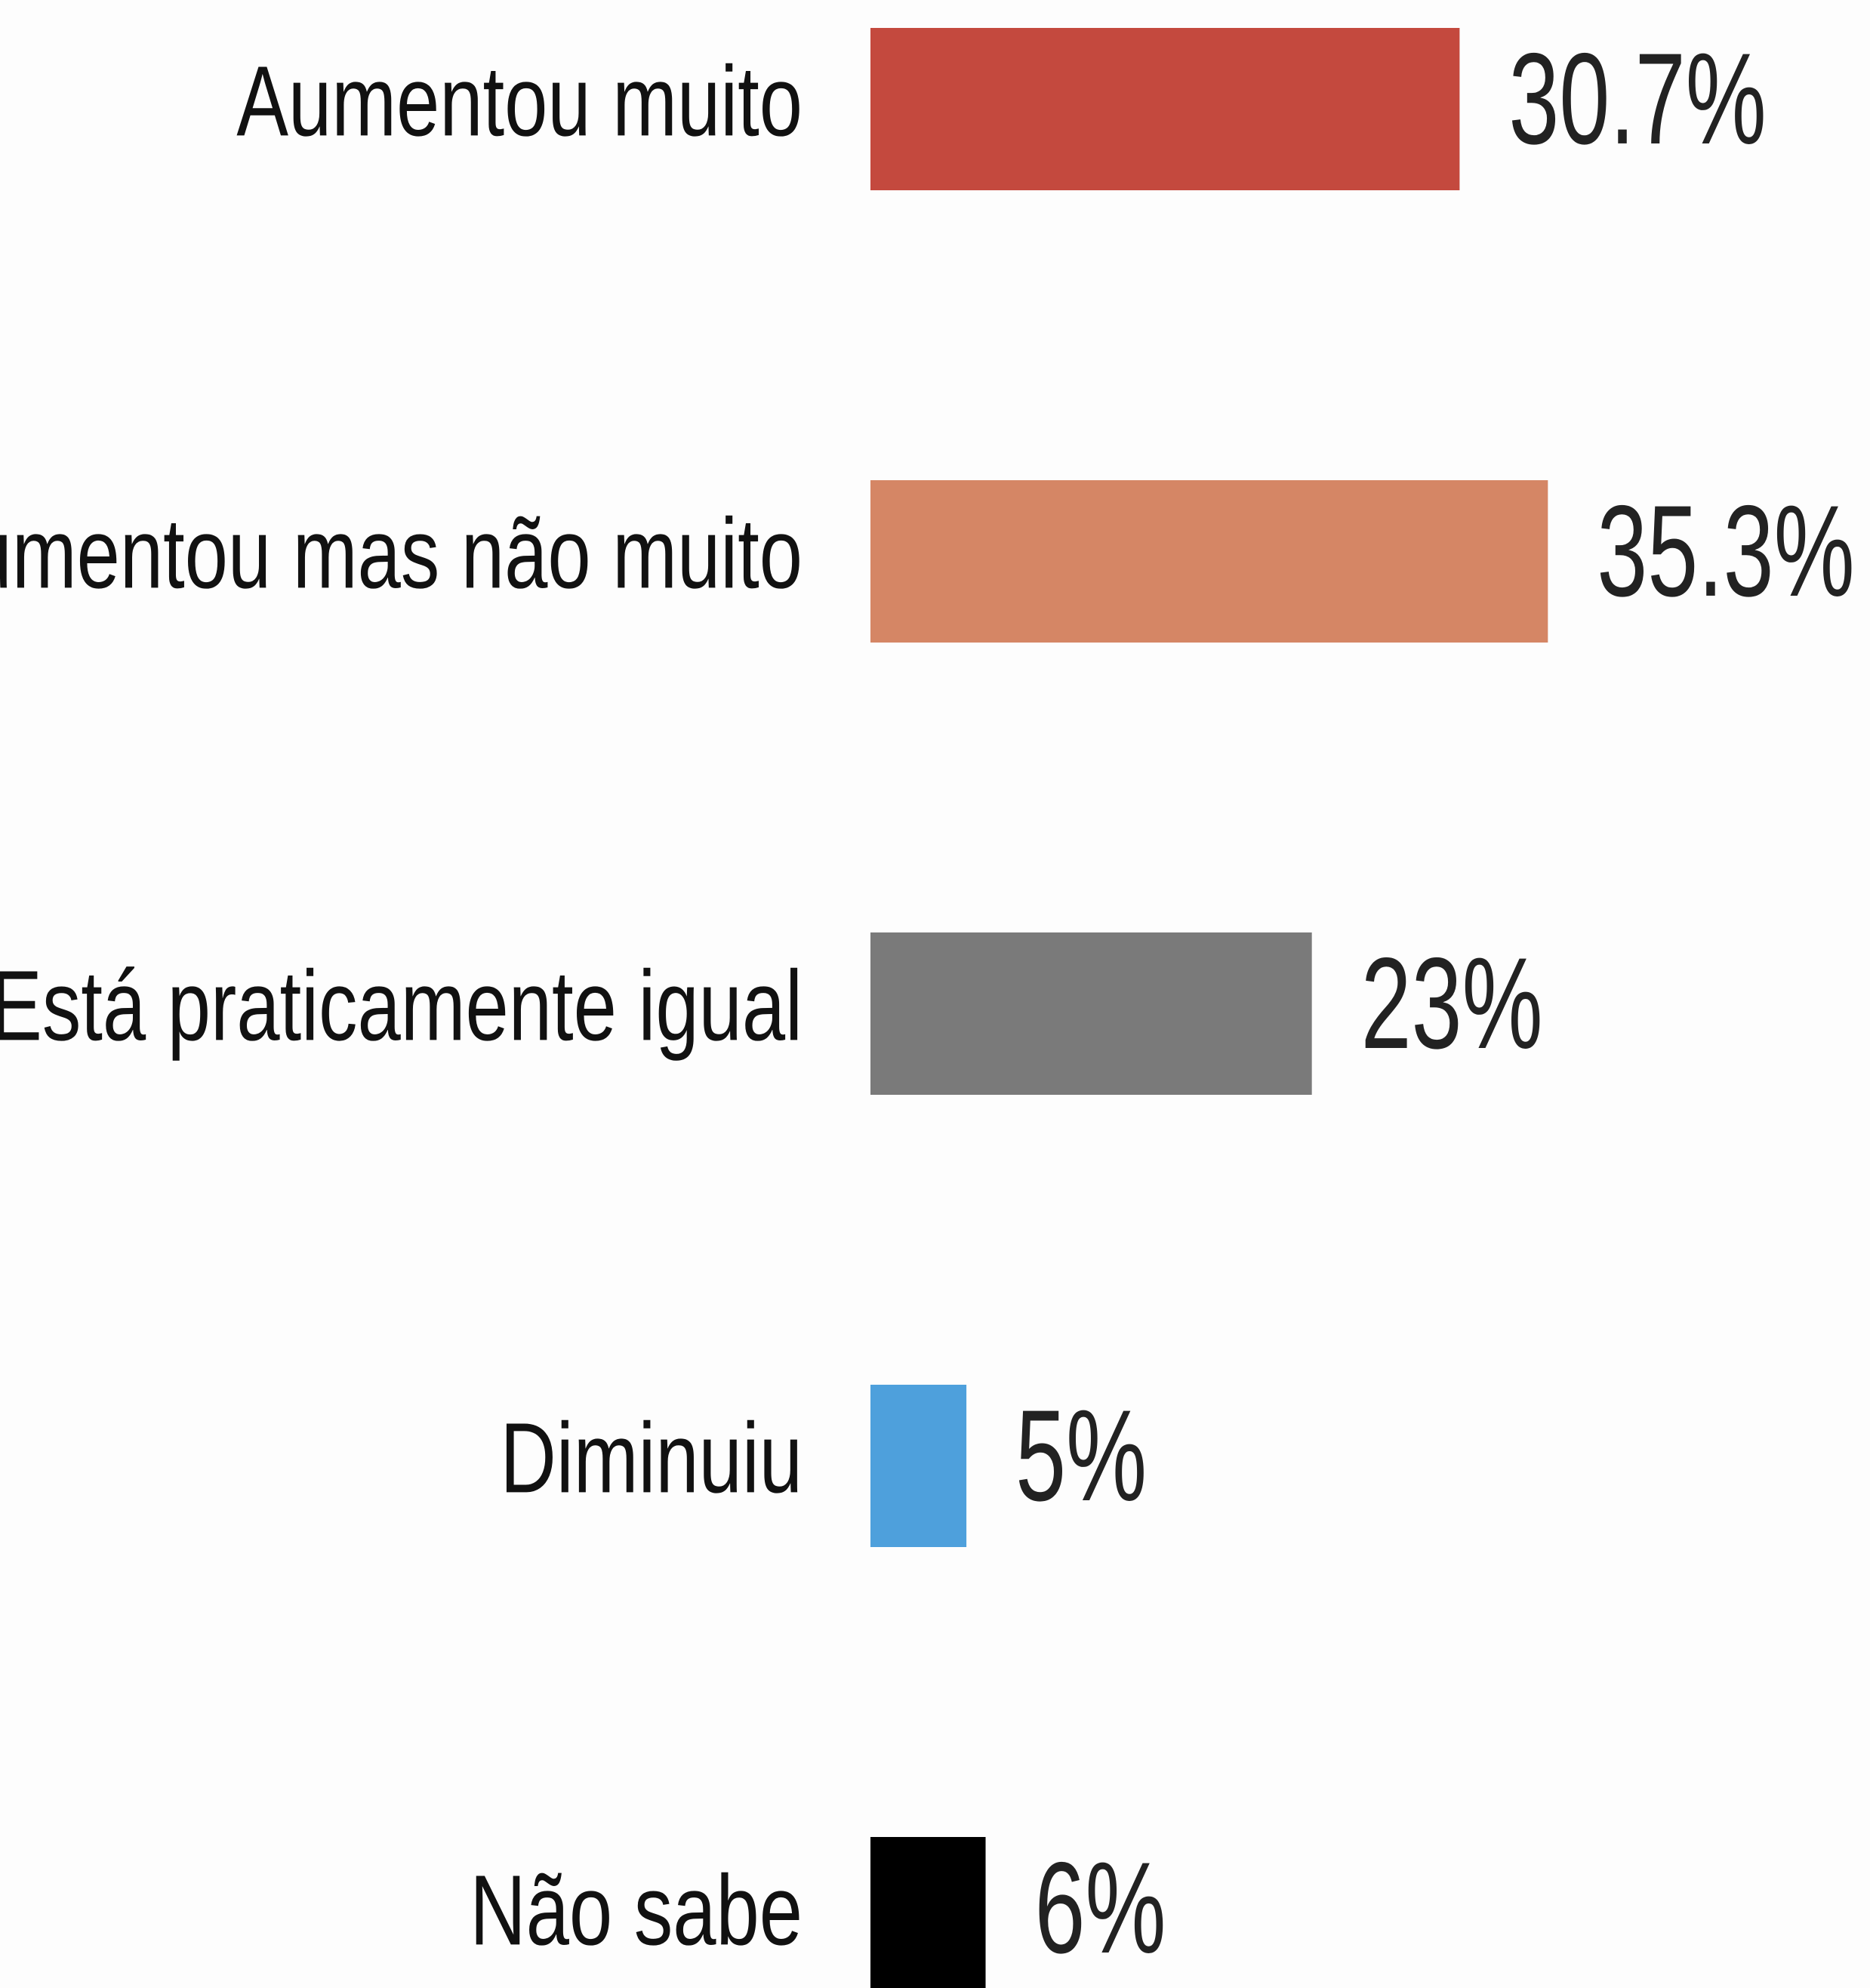 The image size is (1870, 1988). I want to click on category-label: Aumentou mas não muito, so click(402, 553).